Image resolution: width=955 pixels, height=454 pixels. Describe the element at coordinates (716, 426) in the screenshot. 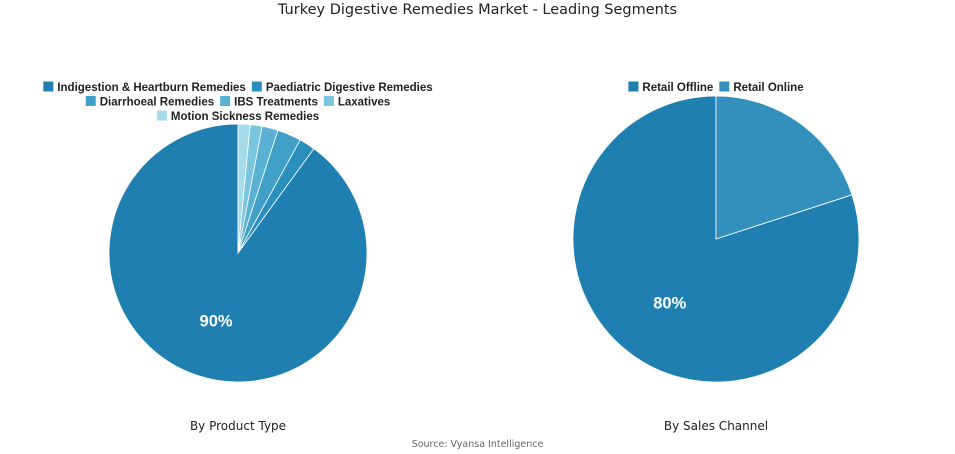

I see `subtitle-sales-channel: By Sales Channel` at that location.